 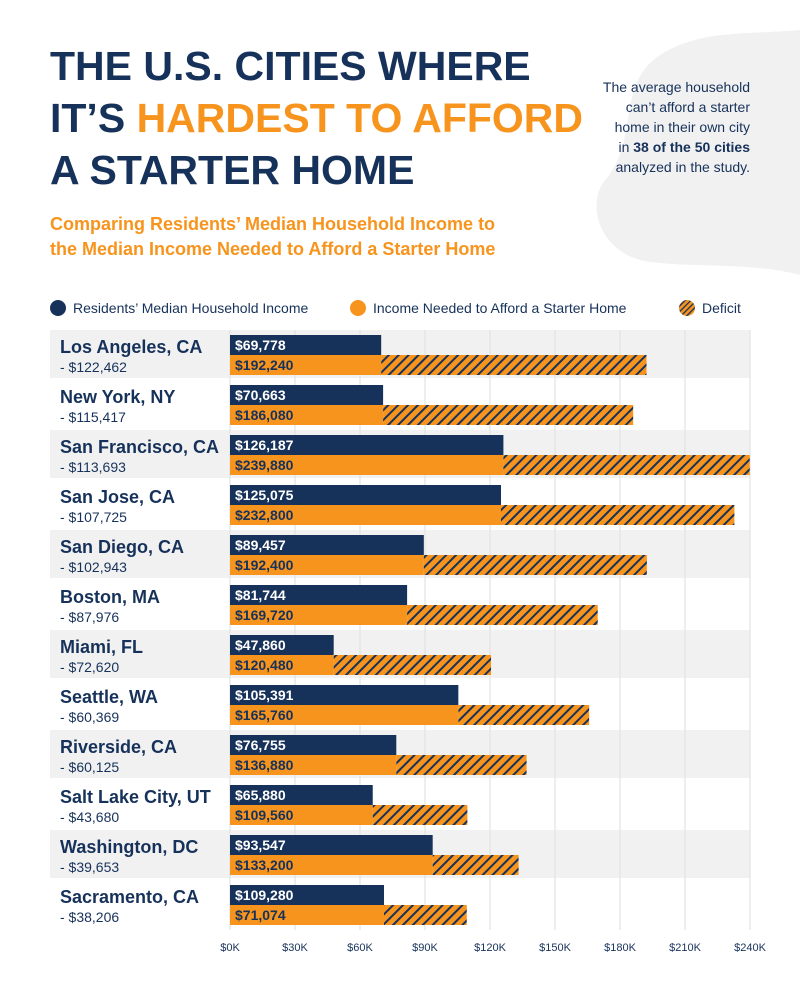 What do you see at coordinates (732, 147) in the screenshot?
I see `note-bold-2: cities` at bounding box center [732, 147].